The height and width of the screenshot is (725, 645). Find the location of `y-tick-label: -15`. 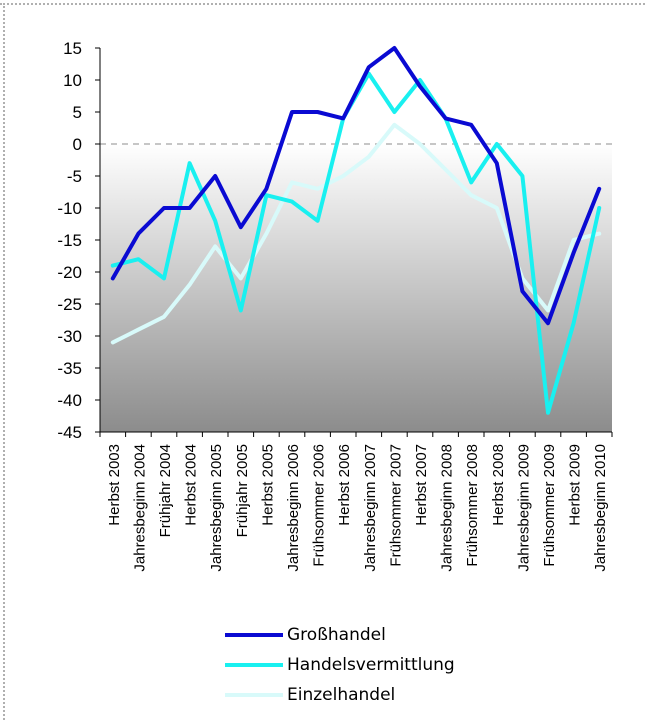

y-tick-label: -15 is located at coordinates (69, 240).